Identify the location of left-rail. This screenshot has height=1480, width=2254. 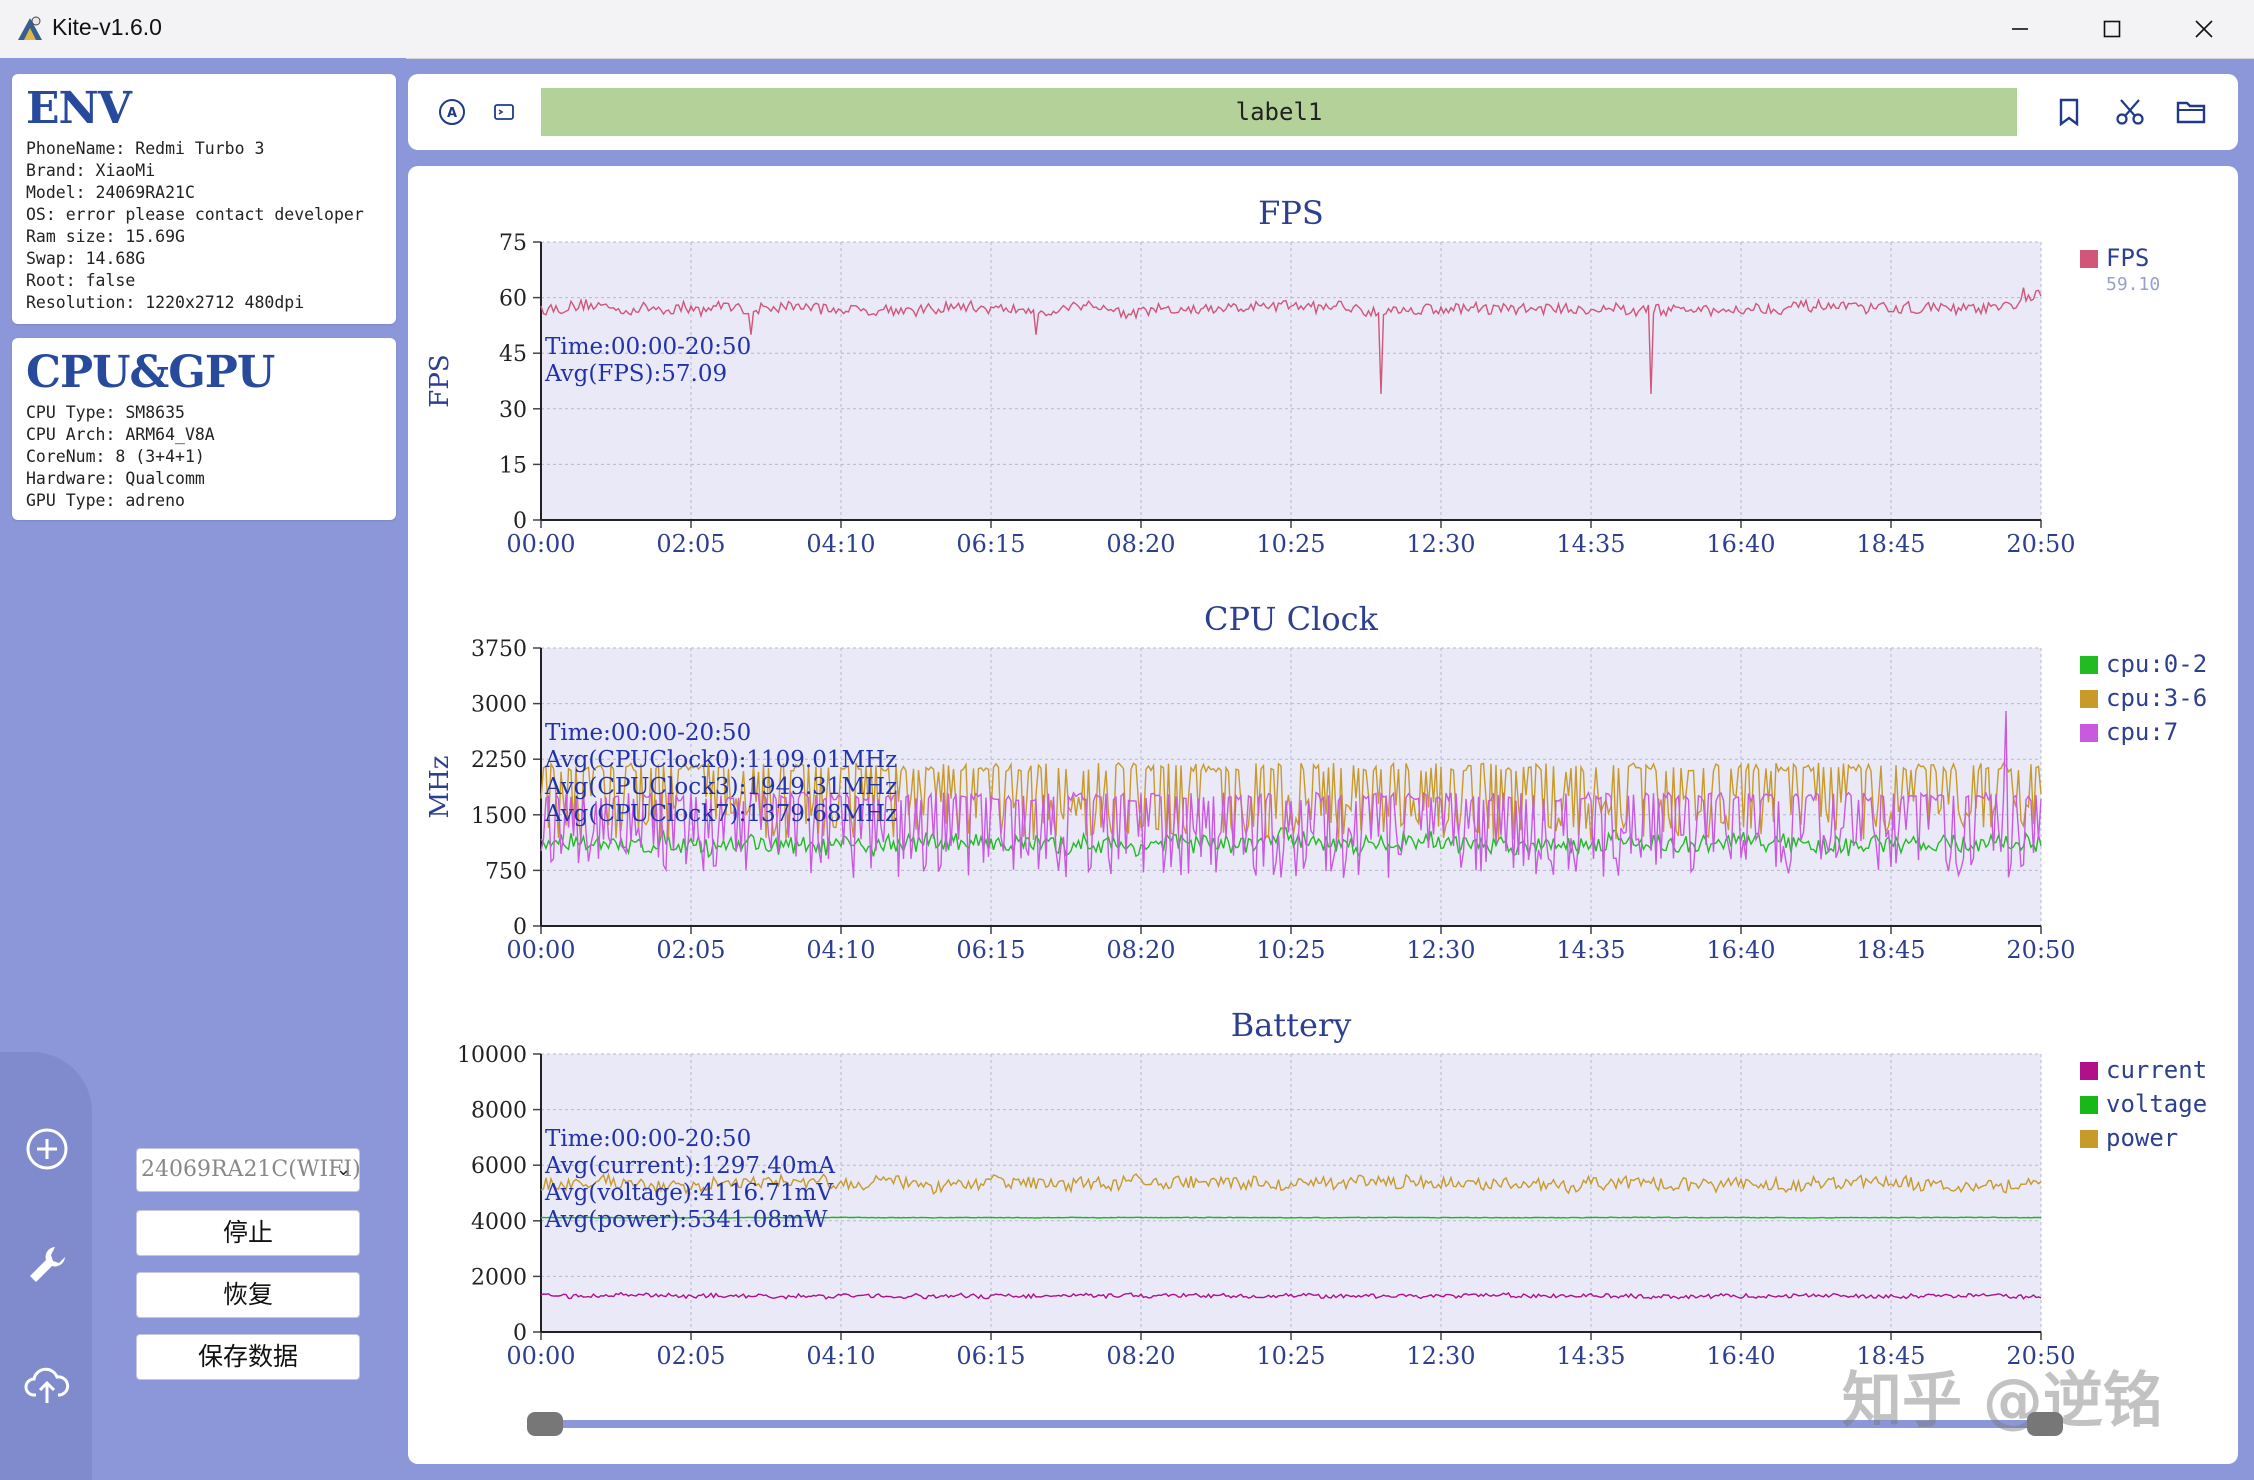
(46, 1266).